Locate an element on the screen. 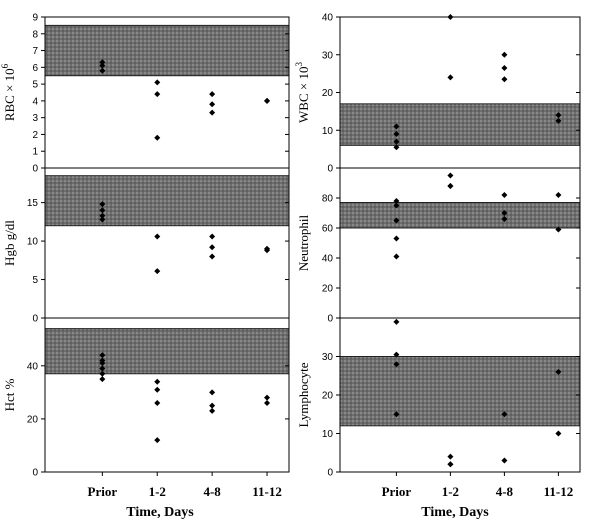  y-tick-label: 15 is located at coordinates (33, 203).